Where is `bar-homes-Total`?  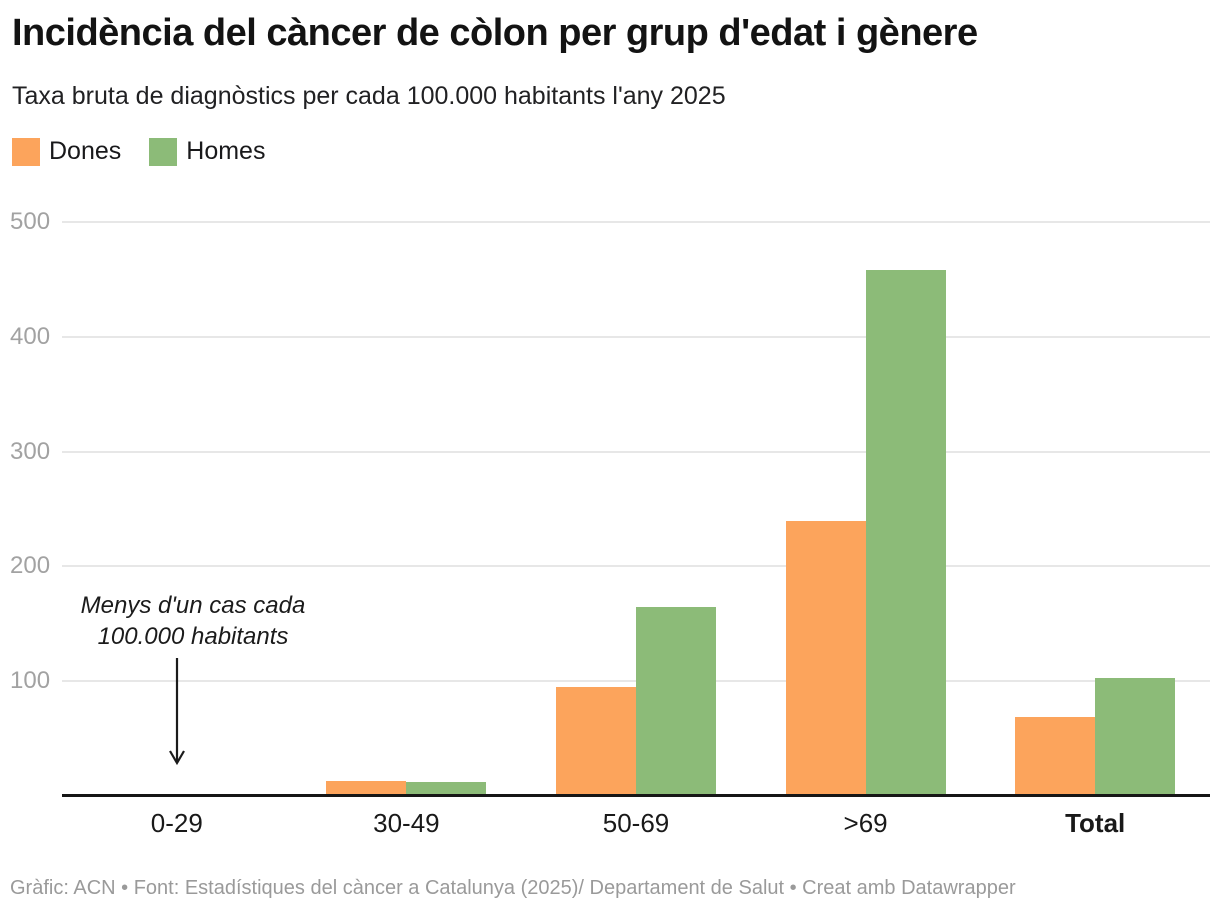
bar-homes-Total is located at coordinates (1135, 736).